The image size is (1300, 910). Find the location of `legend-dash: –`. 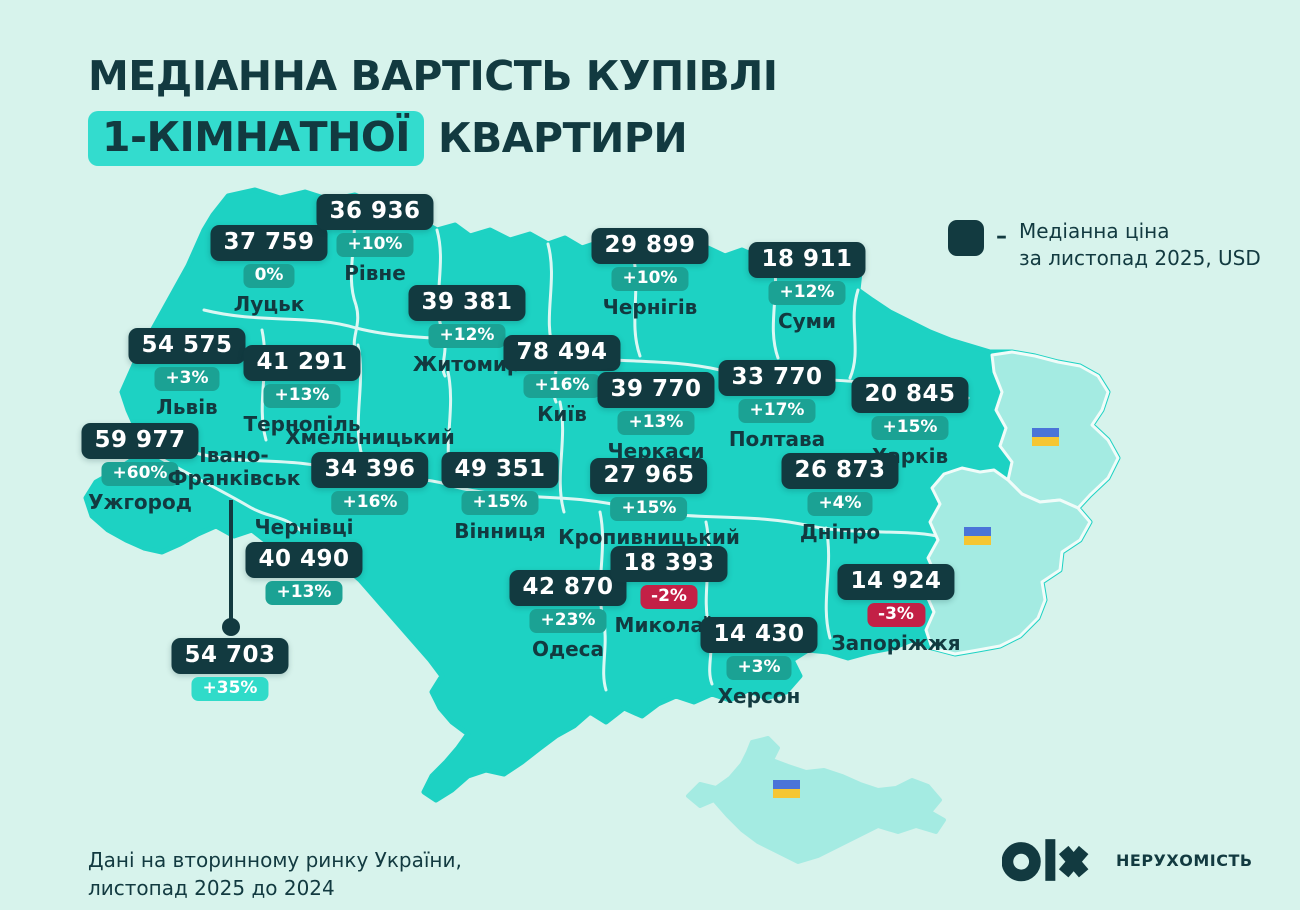

legend-dash: – is located at coordinates (1001, 236).